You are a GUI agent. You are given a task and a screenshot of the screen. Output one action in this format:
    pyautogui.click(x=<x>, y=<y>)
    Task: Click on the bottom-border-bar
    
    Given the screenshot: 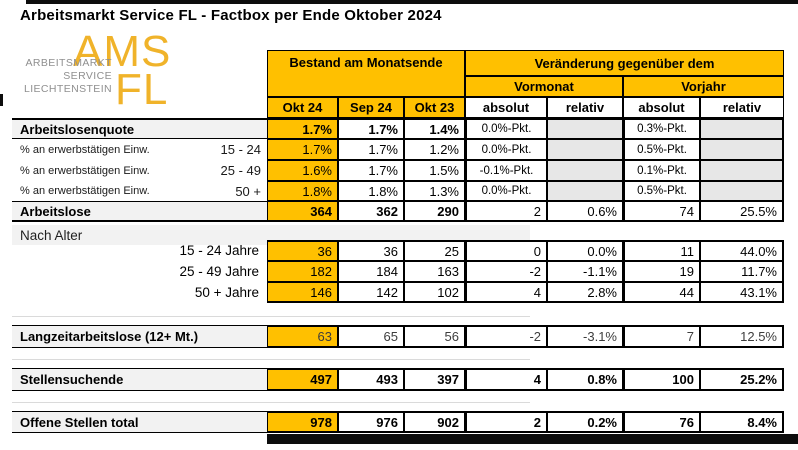 What is the action you would take?
    pyautogui.click(x=532, y=439)
    